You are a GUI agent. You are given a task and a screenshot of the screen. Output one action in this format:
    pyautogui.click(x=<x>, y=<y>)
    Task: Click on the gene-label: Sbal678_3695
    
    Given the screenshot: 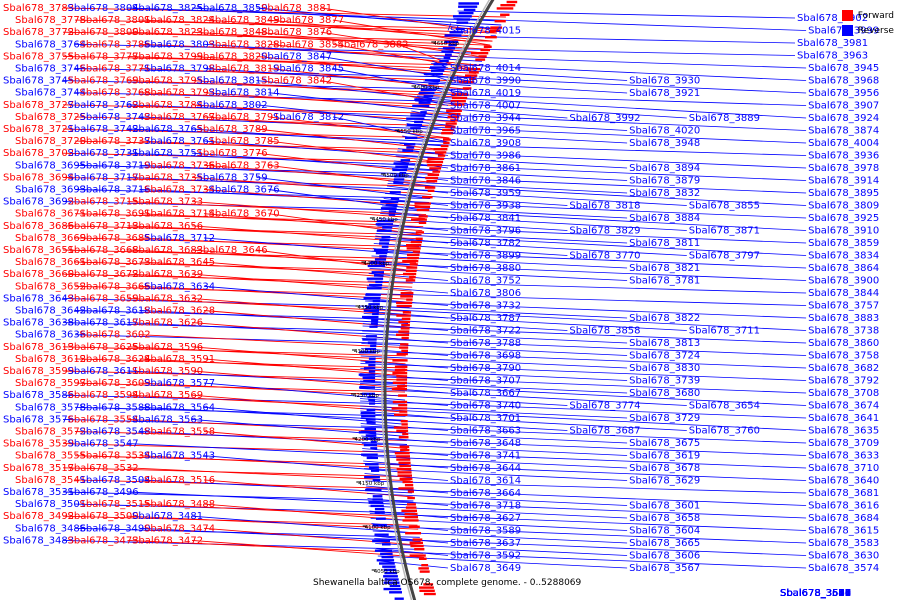 What is the action you would take?
    pyautogui.click(x=50, y=165)
    